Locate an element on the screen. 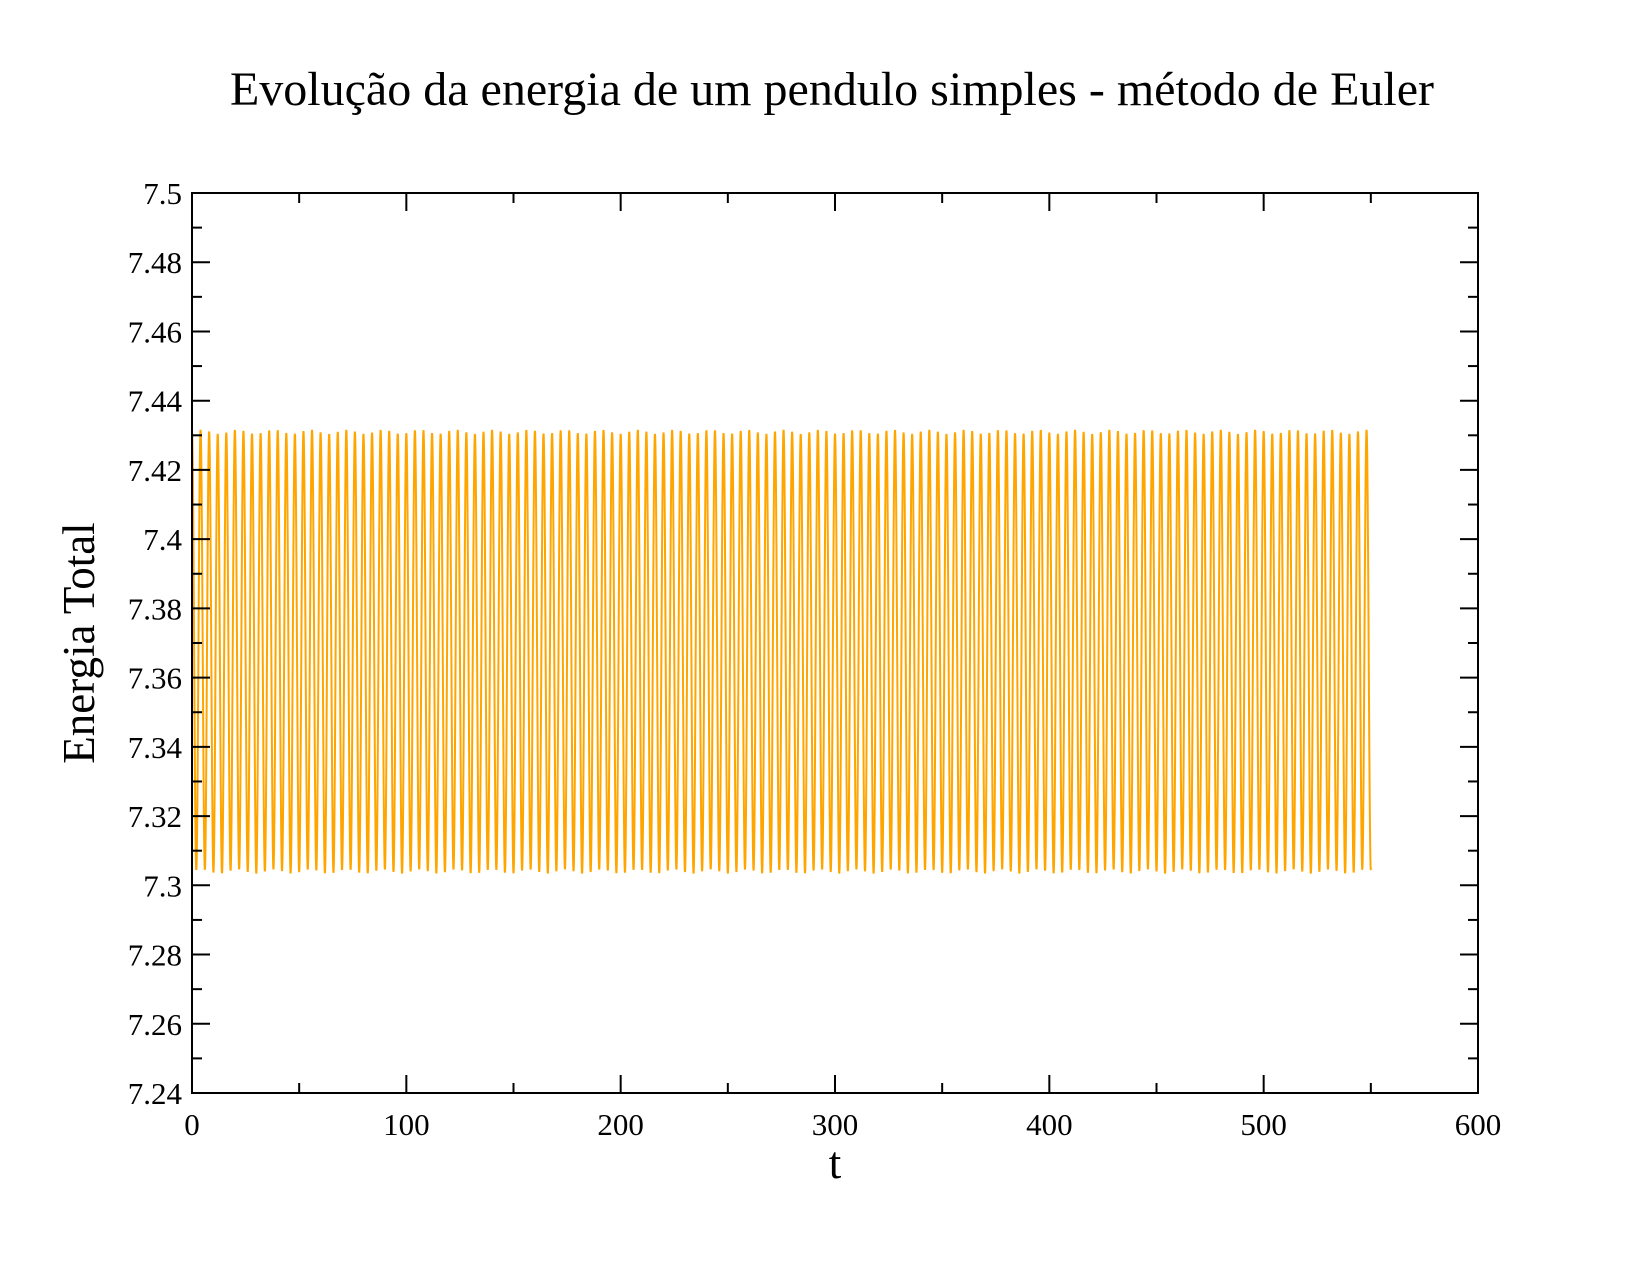 Image resolution: width=1650 pixels, height=1280 pixels. y-tick-label: 7.26 is located at coordinates (155, 1024).